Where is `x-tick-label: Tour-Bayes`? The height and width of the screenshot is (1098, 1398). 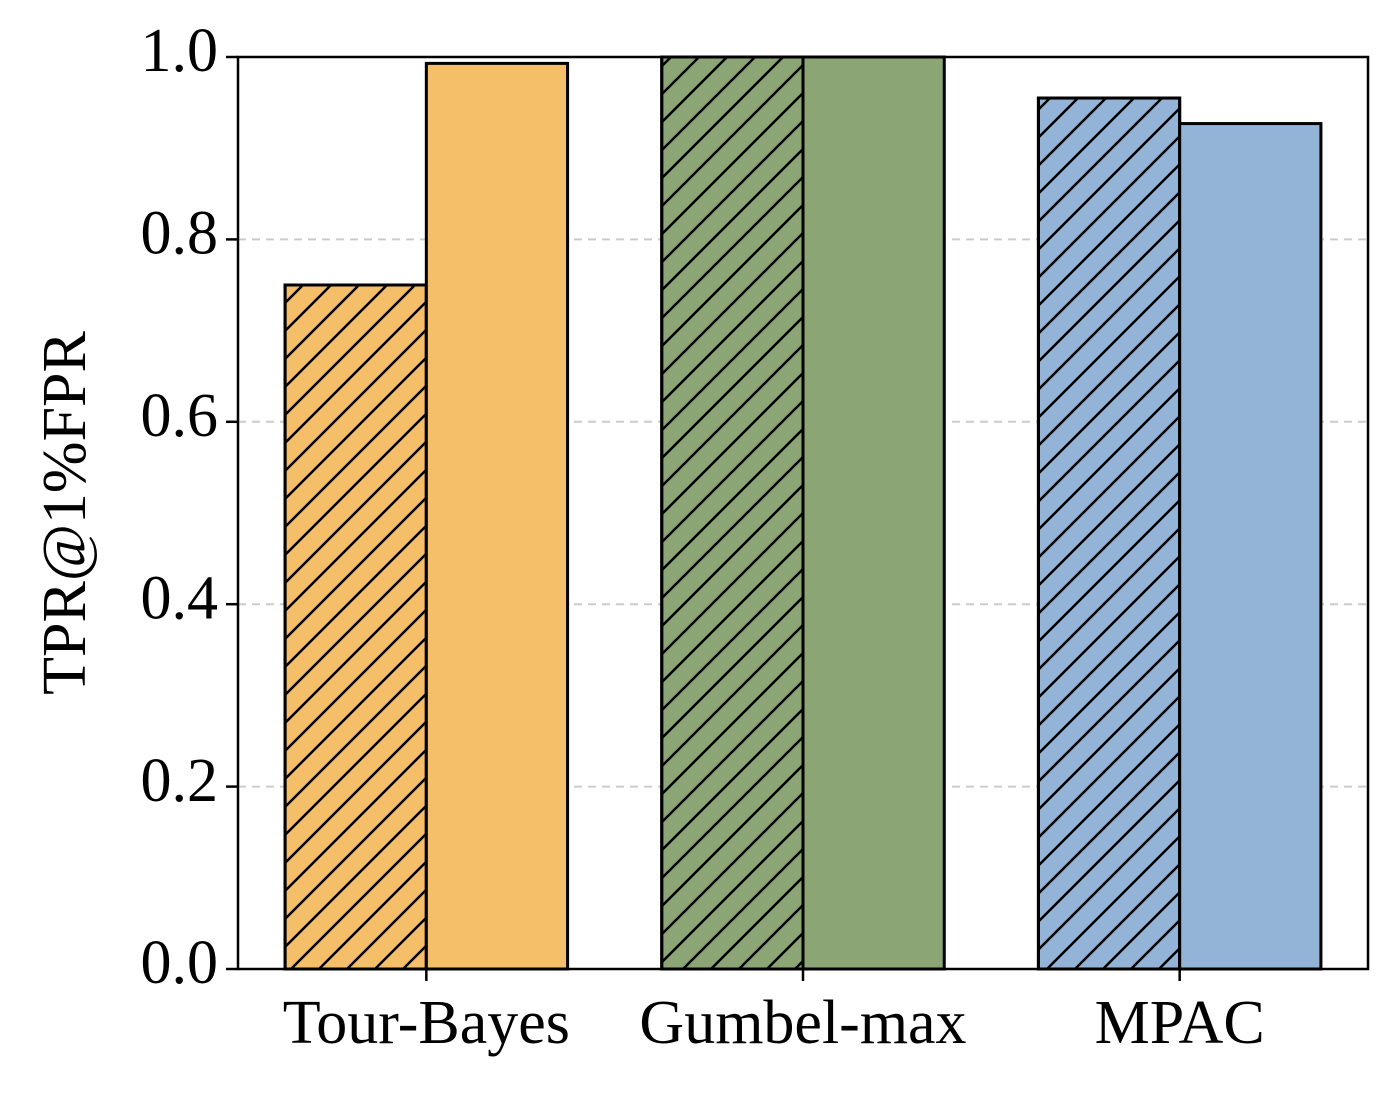
x-tick-label: Tour-Bayes is located at coordinates (426, 1023).